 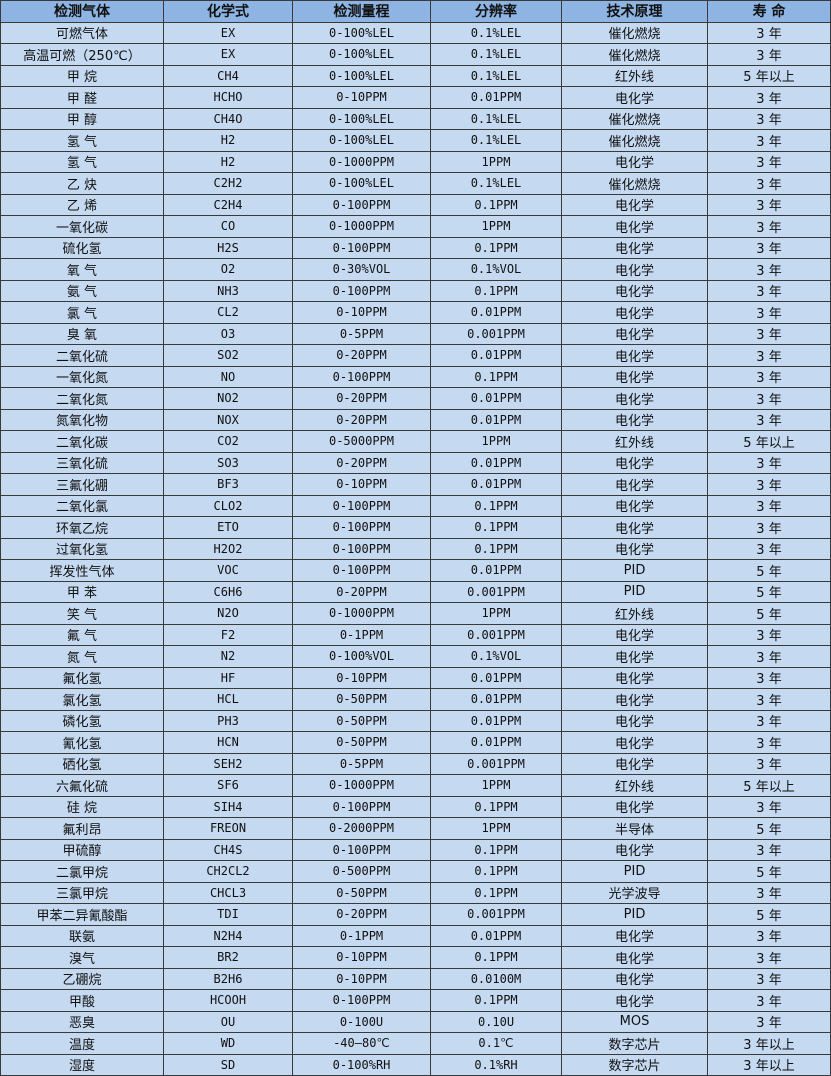 What do you see at coordinates (228, 97) in the screenshot?
I see `cell-formula: HCHO` at bounding box center [228, 97].